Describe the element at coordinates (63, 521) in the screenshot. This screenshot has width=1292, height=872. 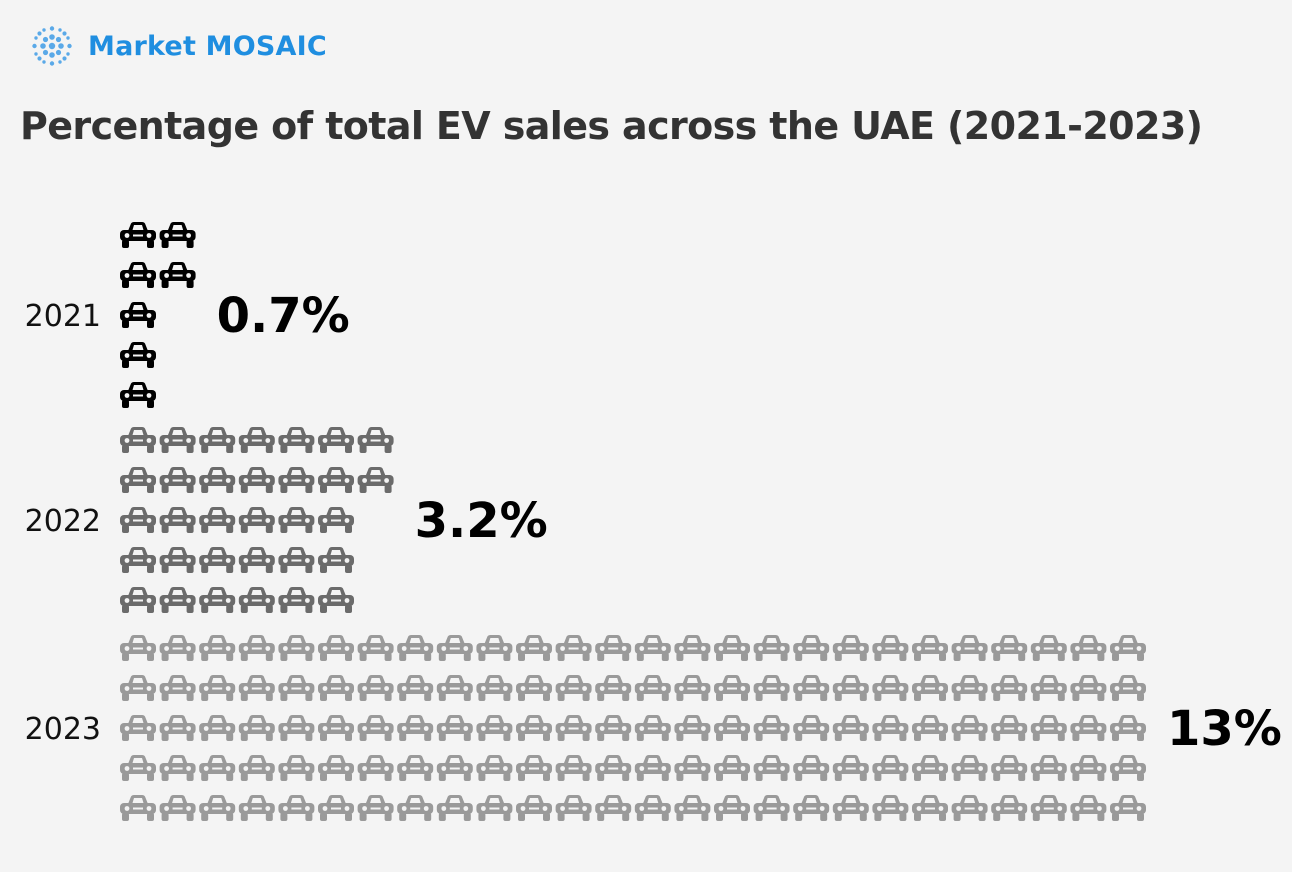
I see `year-label-2022: 2022` at that location.